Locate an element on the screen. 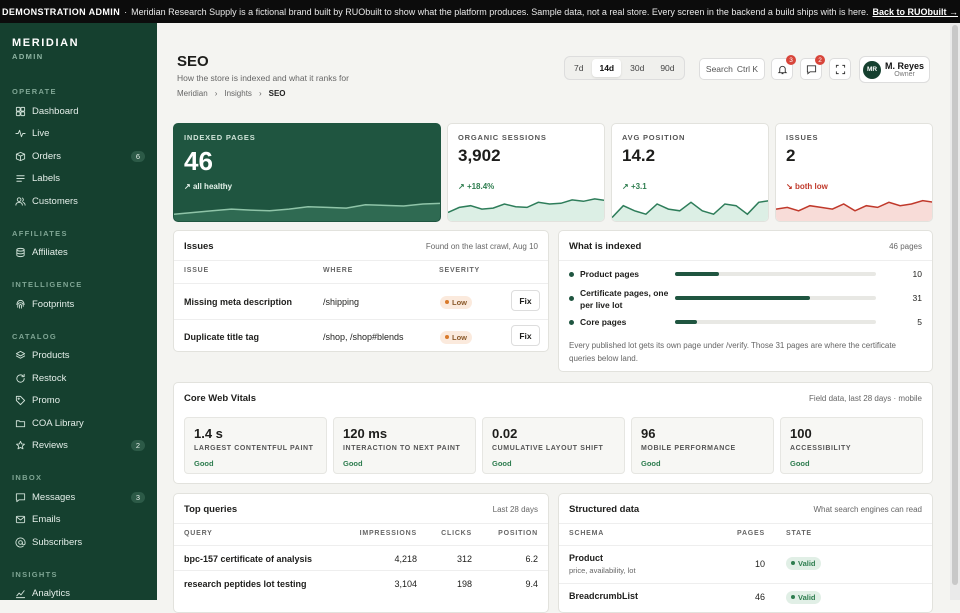 Image resolution: width=960 pixels, height=613 pixels. kpi-delta-text: both low is located at coordinates (811, 186).